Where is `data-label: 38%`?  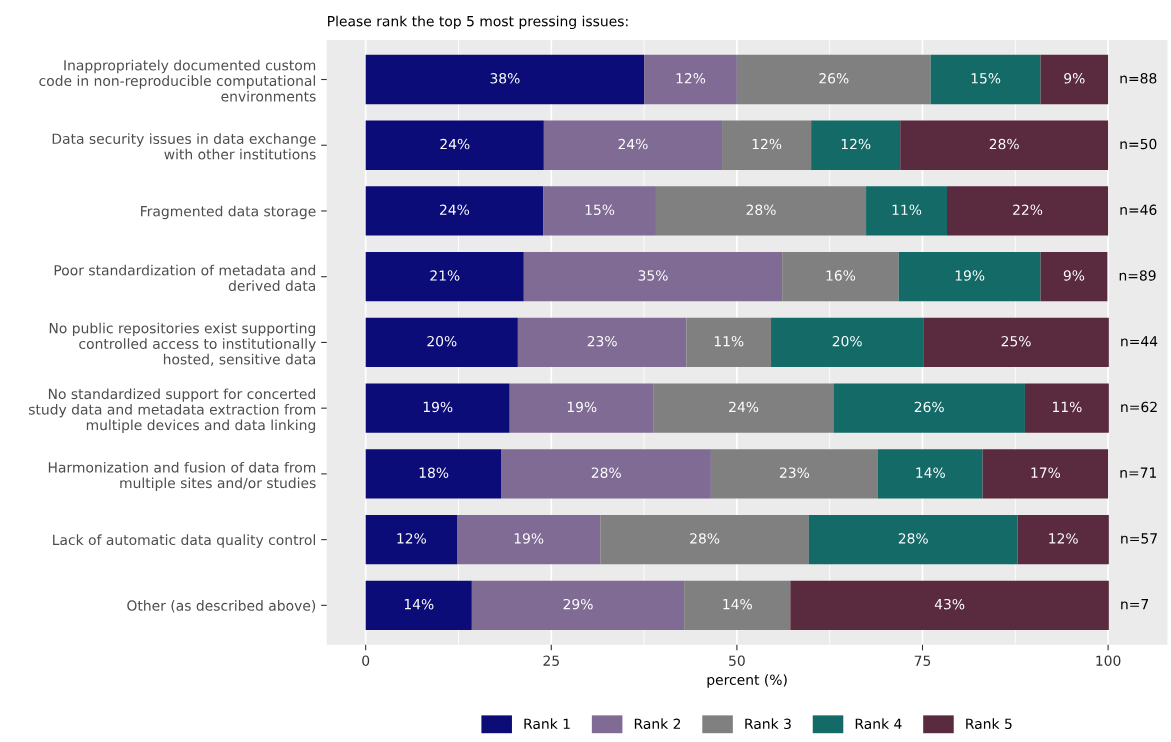
data-label: 38% is located at coordinates (505, 78).